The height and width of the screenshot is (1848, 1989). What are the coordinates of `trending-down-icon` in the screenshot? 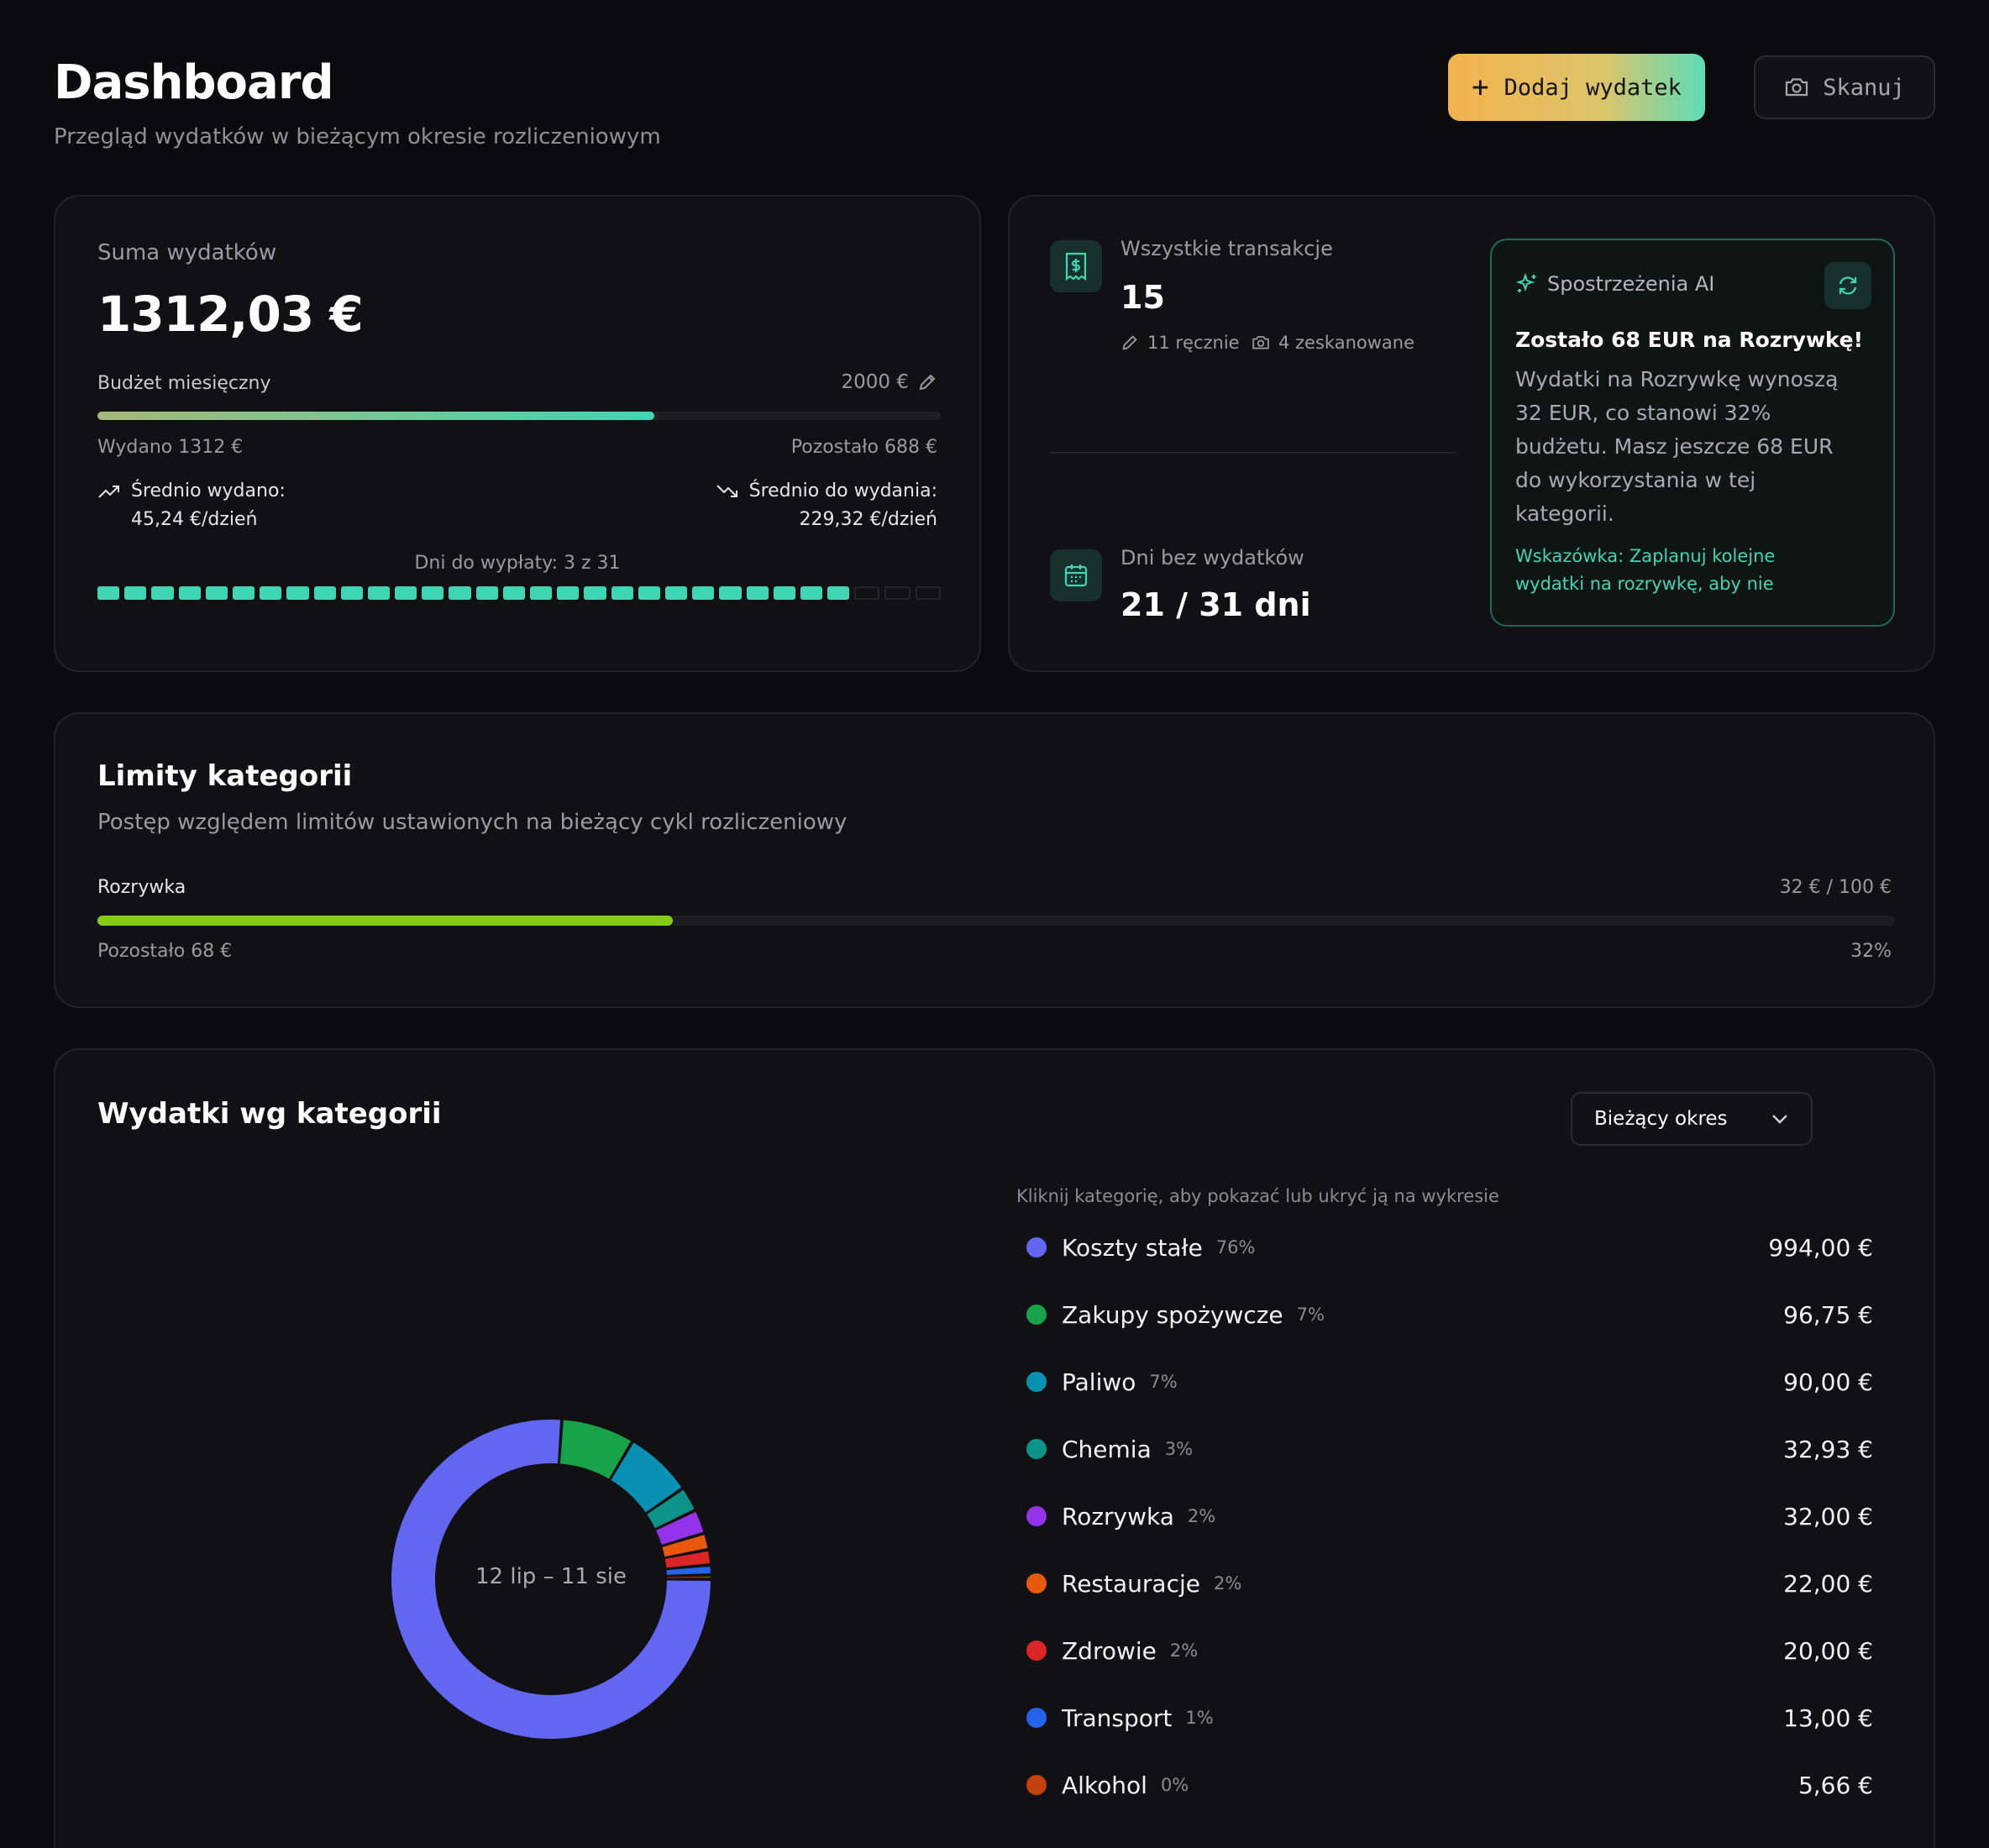 It's located at (726, 491).